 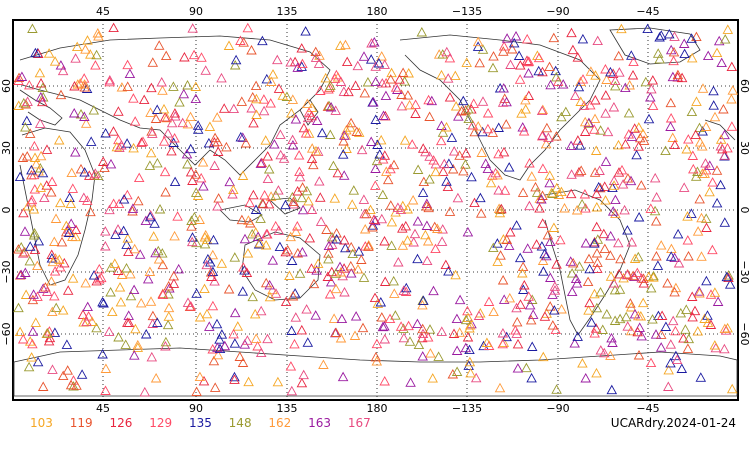 I want to click on bottom-lon-label: 90, so click(x=196, y=408).